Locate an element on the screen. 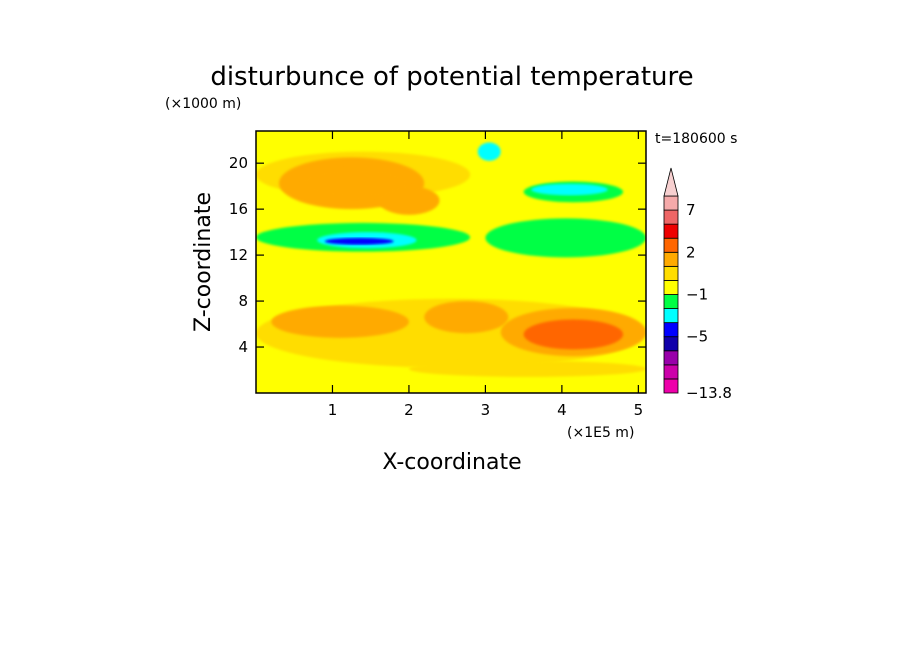 The height and width of the screenshot is (654, 904). time-label: t=180600 s is located at coordinates (696, 139).